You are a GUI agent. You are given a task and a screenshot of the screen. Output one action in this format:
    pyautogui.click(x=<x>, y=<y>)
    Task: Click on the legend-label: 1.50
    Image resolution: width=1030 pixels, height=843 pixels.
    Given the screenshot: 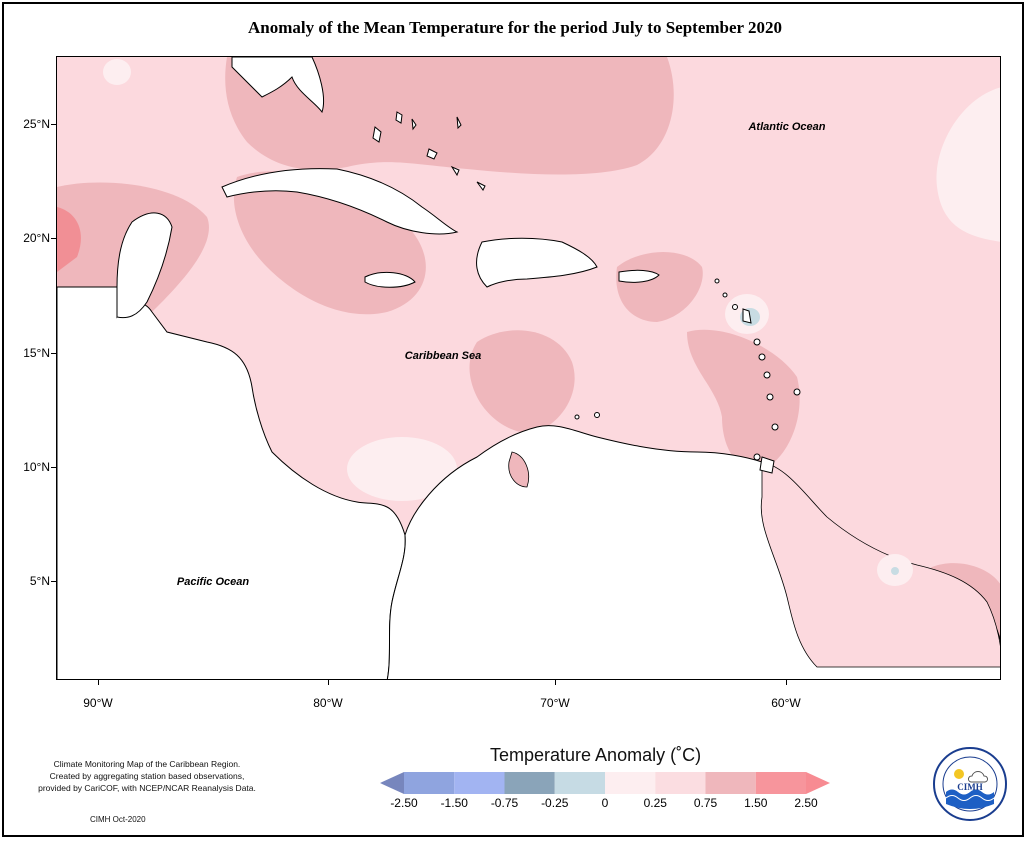 What is the action you would take?
    pyautogui.click(x=756, y=803)
    